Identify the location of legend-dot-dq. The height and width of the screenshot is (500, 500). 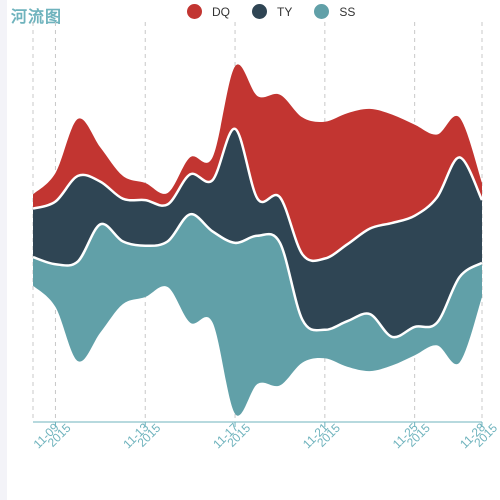
(194, 11).